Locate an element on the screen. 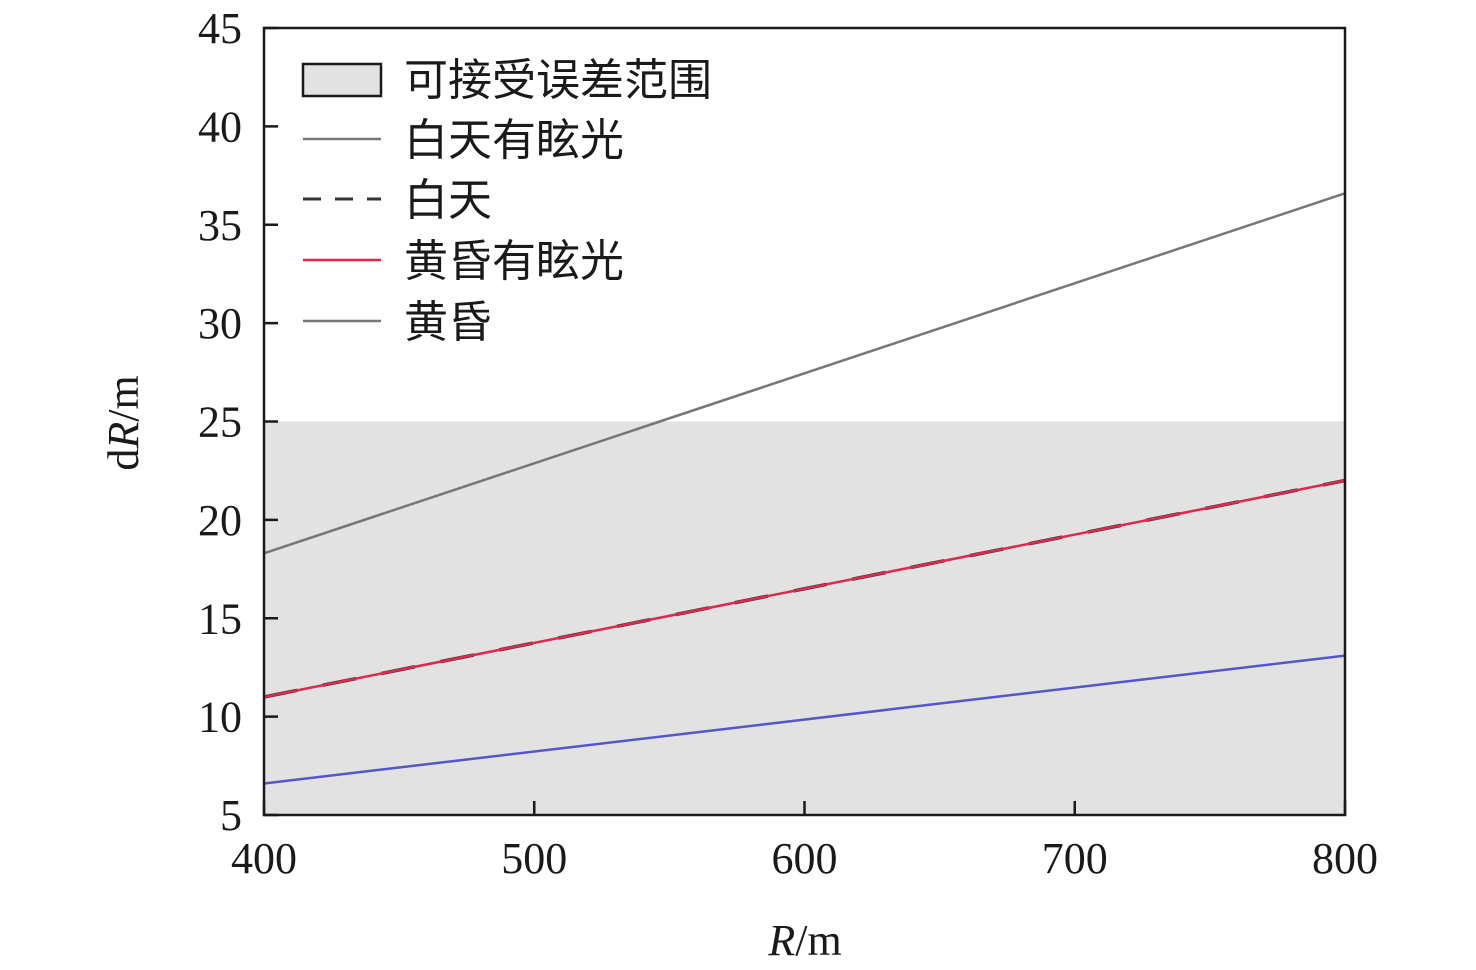  x-tick-label: 400 is located at coordinates (264, 858).